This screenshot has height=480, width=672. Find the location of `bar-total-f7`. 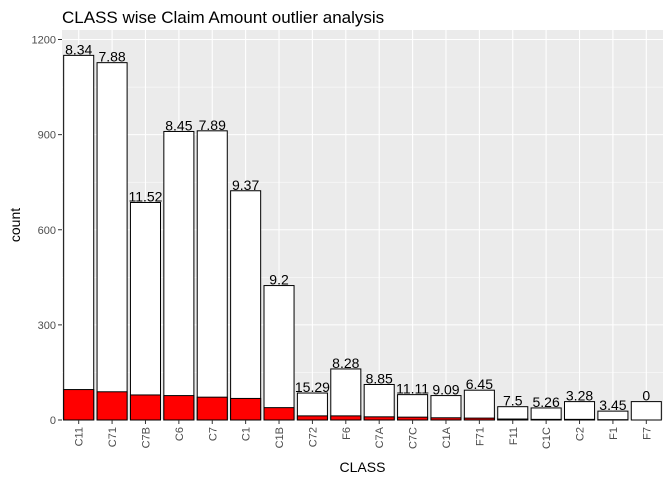

bar-total-f7 is located at coordinates (646, 411).